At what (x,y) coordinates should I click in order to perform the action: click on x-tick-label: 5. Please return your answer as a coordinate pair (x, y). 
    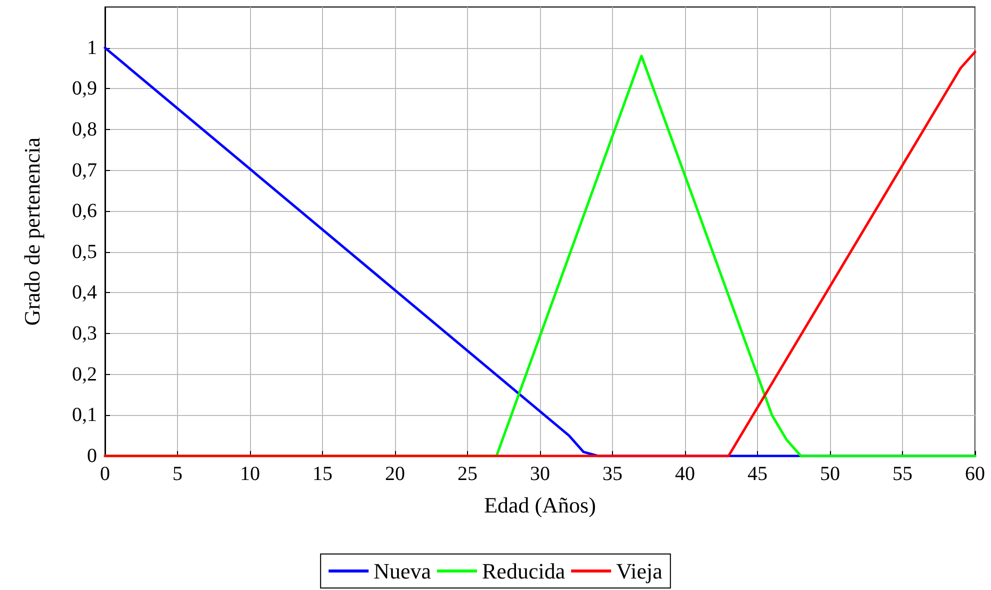
    Looking at the image, I should click on (177, 474).